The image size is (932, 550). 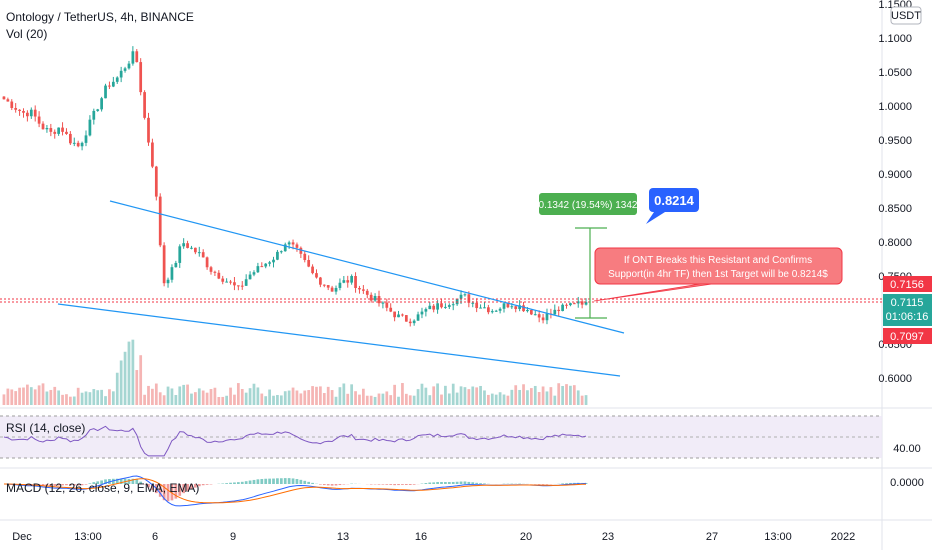 I want to click on price-tick-label: 0.8500, so click(x=895, y=209).